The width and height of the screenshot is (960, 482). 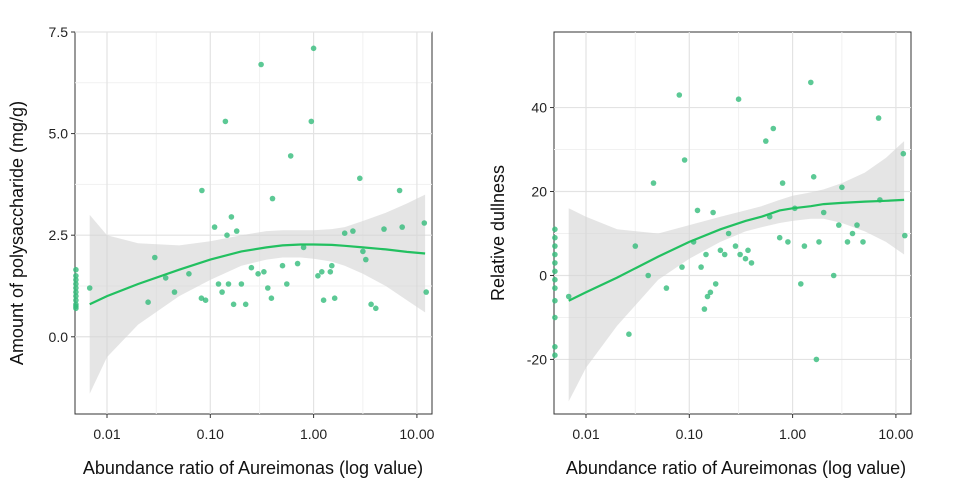 I want to click on y-tick-label: 0, so click(x=543, y=275).